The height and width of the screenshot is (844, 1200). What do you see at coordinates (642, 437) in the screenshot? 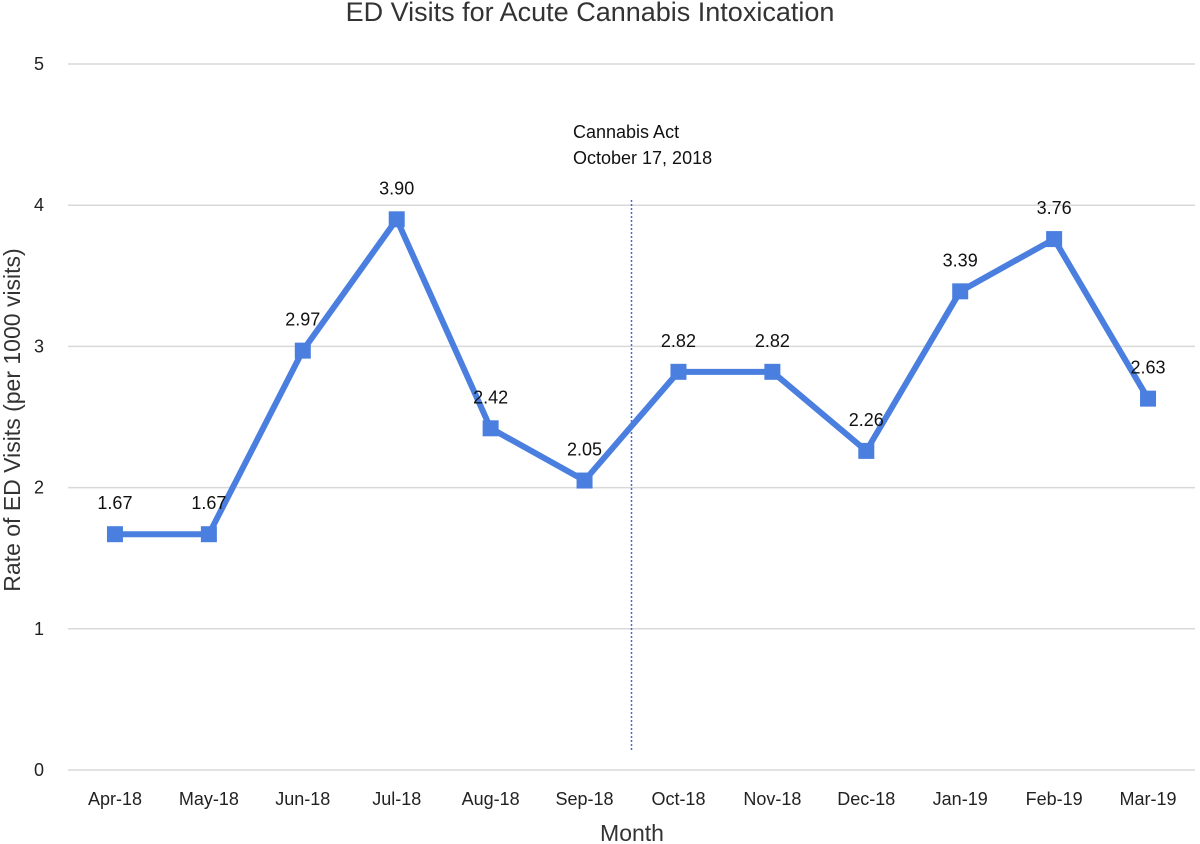
I see `annotation: Cannabis Act October 17, 2018` at bounding box center [642, 437].